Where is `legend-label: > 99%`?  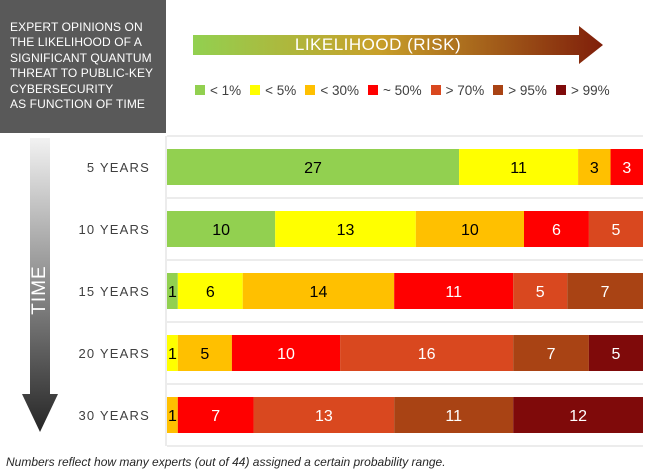
legend-label: > 99% is located at coordinates (590, 90).